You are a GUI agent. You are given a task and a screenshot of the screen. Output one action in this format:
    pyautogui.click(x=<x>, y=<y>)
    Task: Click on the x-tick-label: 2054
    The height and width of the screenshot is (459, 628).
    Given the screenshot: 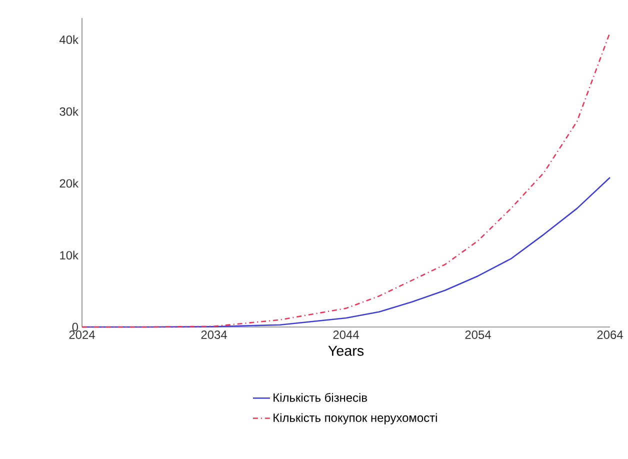 What is the action you would take?
    pyautogui.click(x=478, y=334)
    